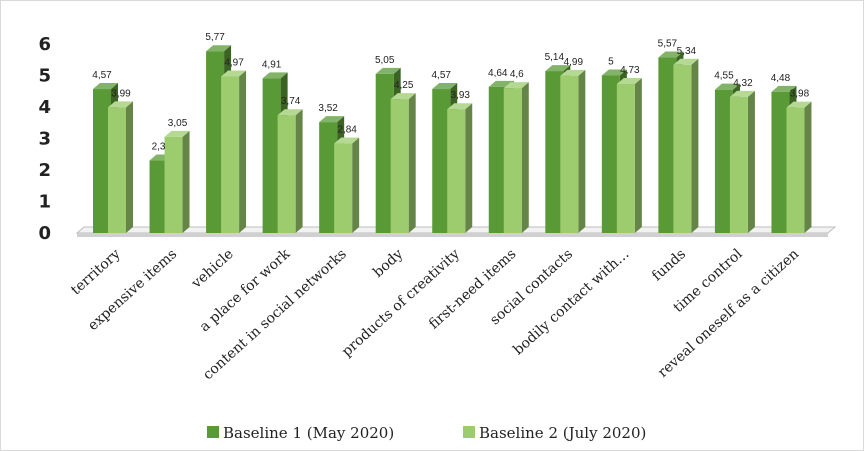 This screenshot has height=451, width=864. What do you see at coordinates (687, 51) in the screenshot?
I see `data-label: 5,34` at bounding box center [687, 51].